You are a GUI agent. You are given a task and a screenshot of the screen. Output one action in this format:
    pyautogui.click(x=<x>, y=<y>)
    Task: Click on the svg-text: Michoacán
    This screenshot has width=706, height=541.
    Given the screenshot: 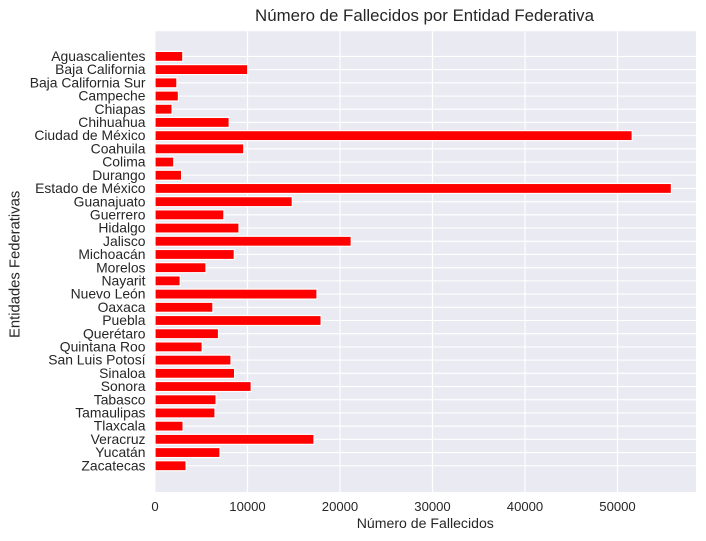 What is the action you would take?
    pyautogui.click(x=111, y=254)
    